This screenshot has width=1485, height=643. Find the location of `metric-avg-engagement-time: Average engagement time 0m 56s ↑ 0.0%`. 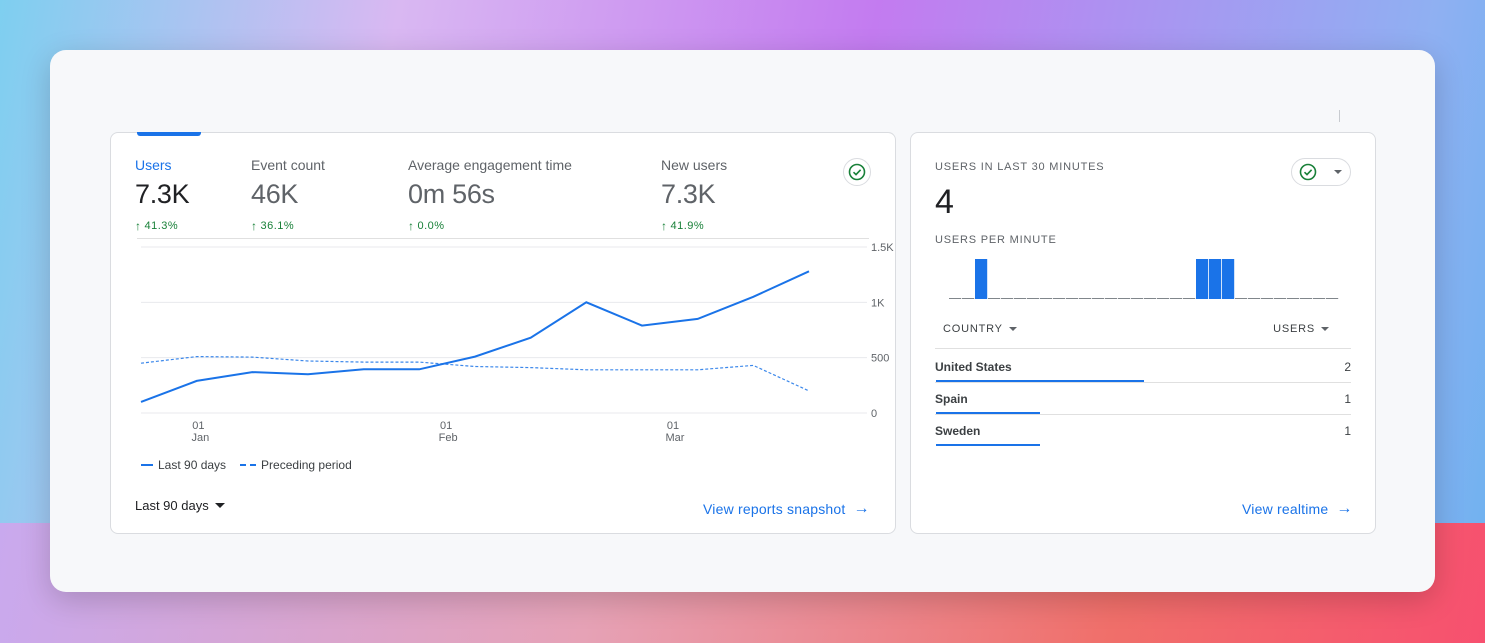

metric-avg-engagement-time: Average engagement time 0m 56s ↑ 0.0% is located at coordinates (490, 195).